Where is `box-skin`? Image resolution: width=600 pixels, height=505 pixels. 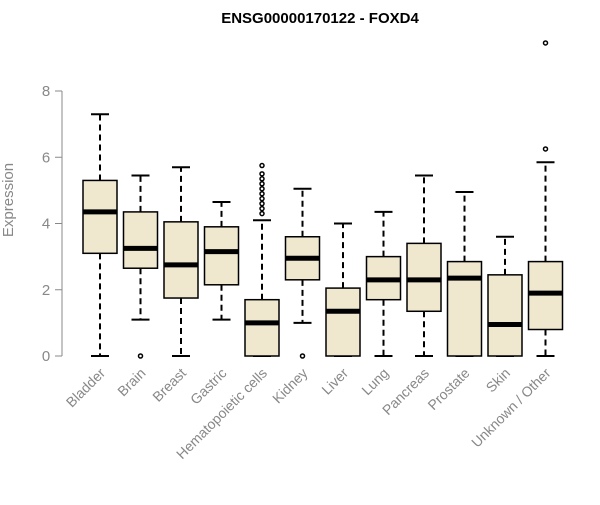 box-skin is located at coordinates (505, 296).